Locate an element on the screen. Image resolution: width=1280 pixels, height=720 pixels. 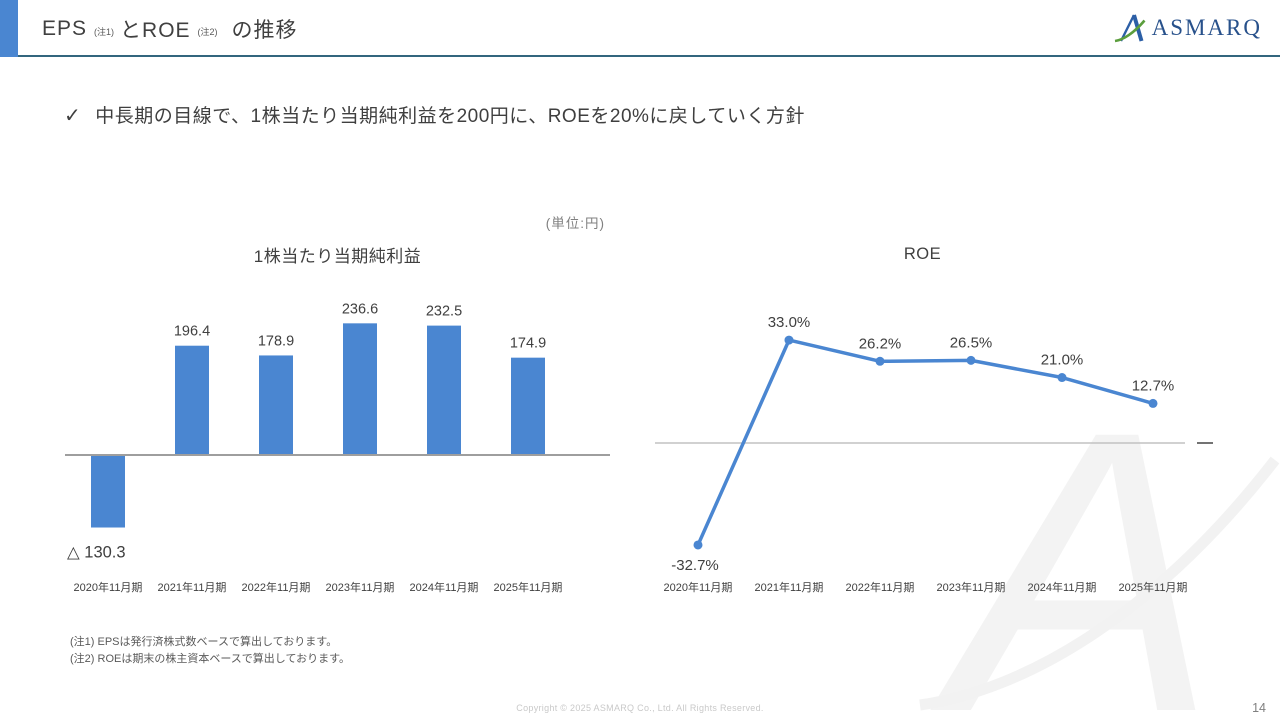
accent-bar is located at coordinates (9, 28).